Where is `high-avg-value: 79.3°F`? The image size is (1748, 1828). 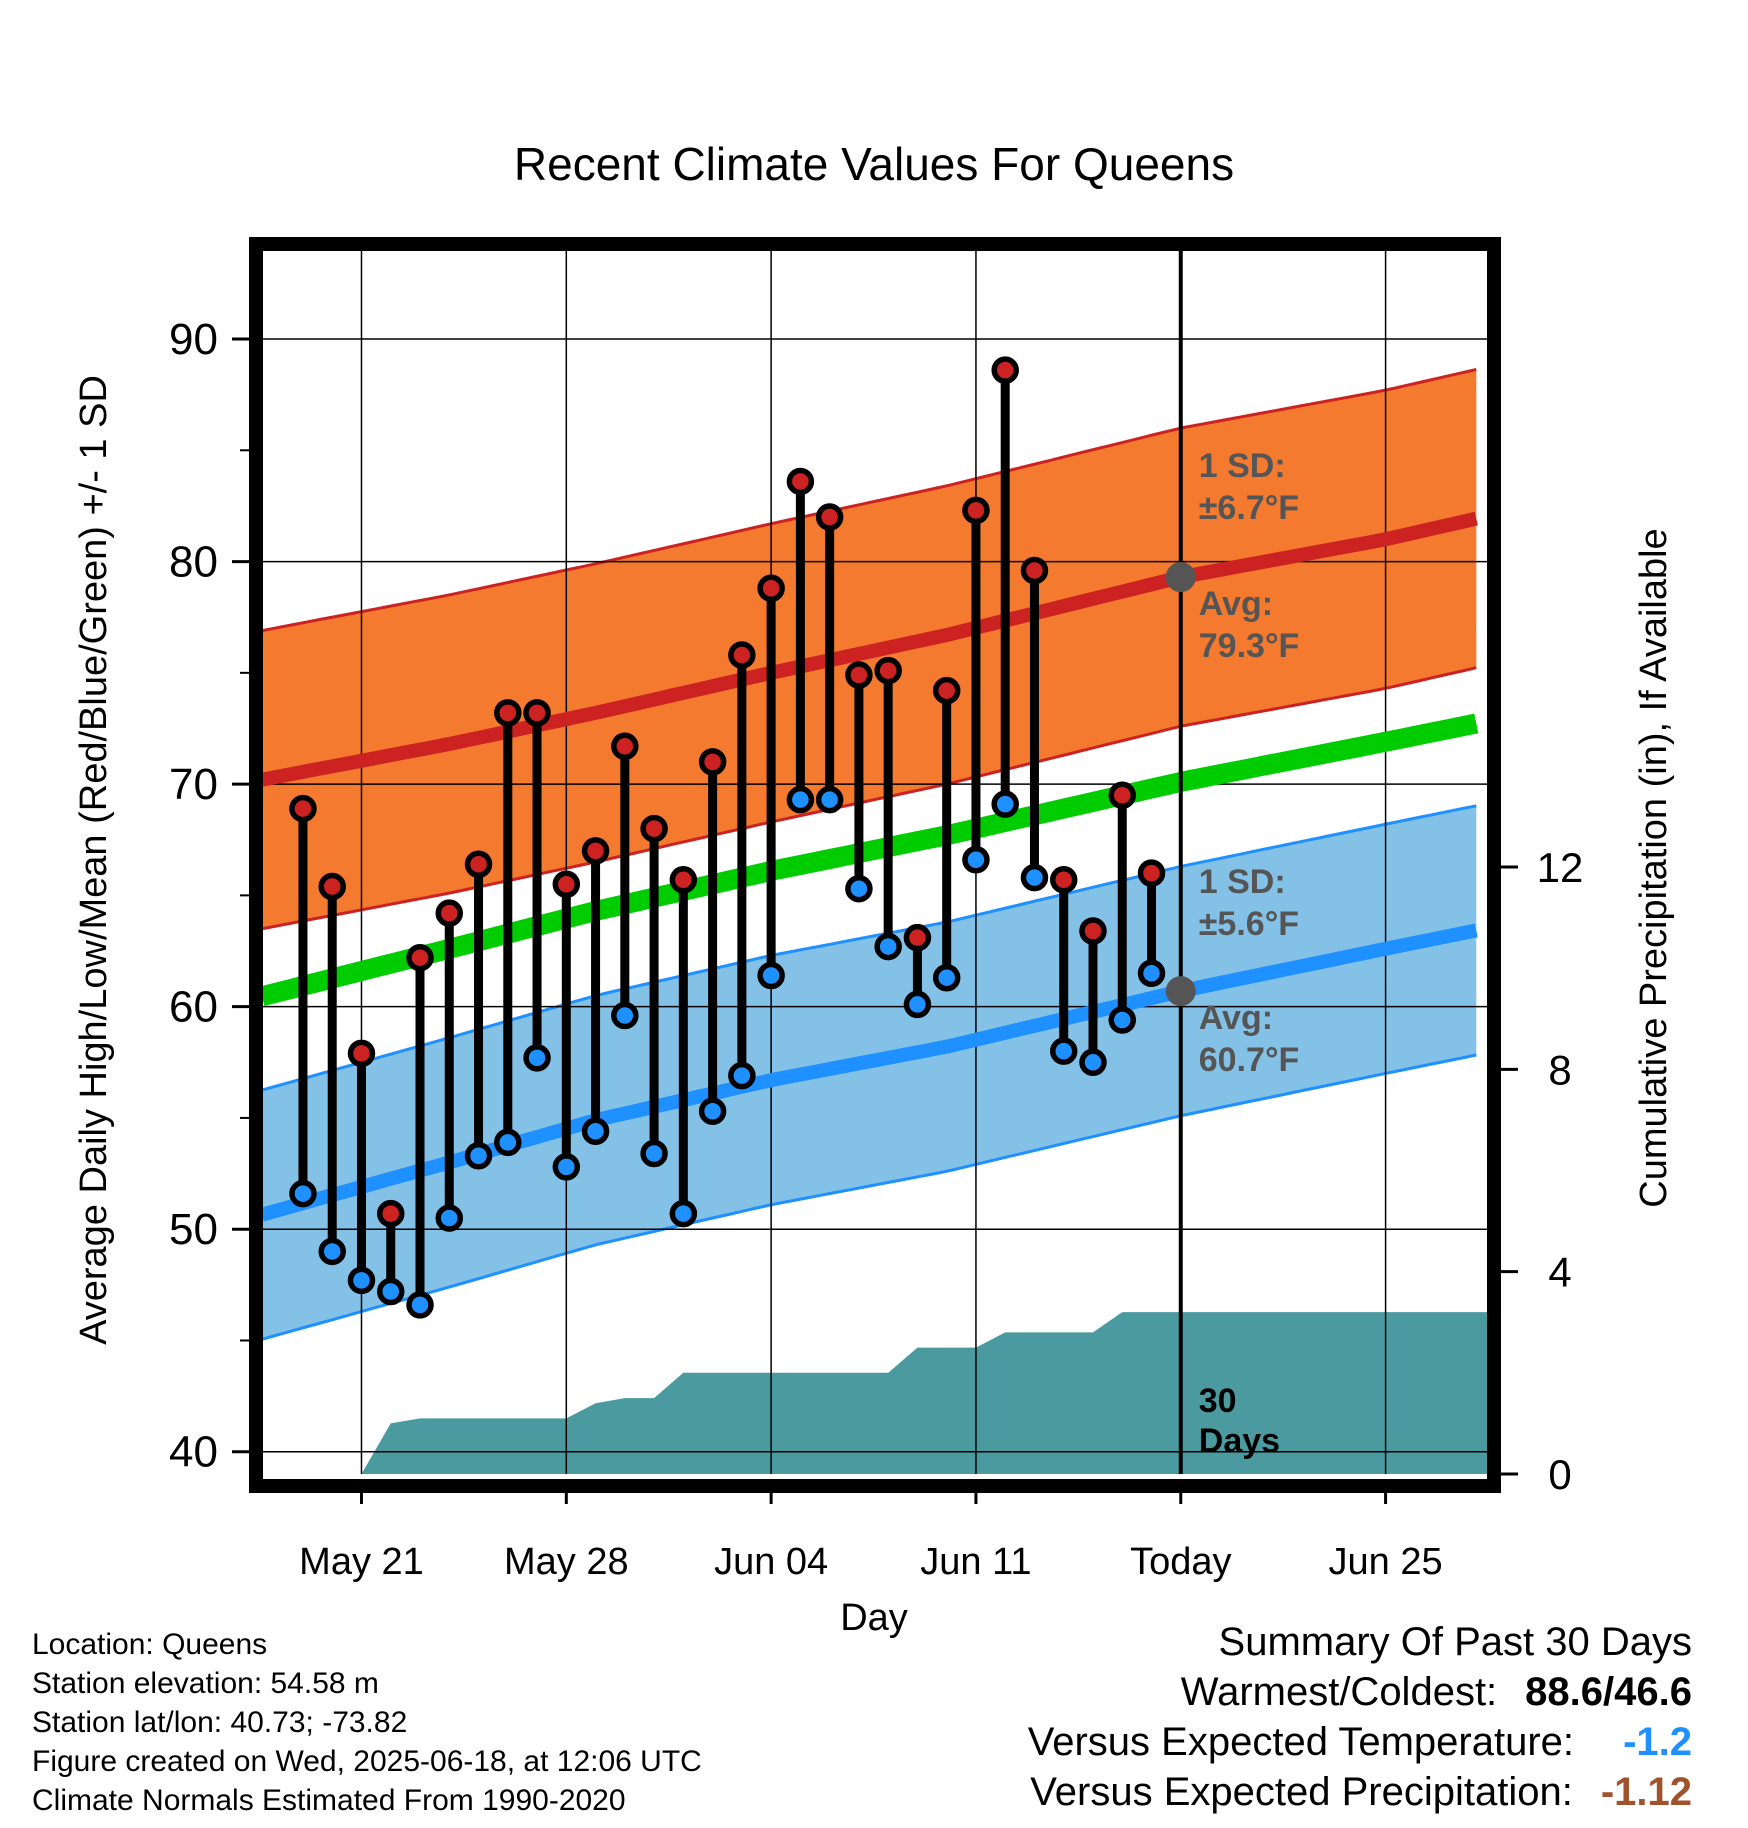
high-avg-value: 79.3°F is located at coordinates (1249, 646).